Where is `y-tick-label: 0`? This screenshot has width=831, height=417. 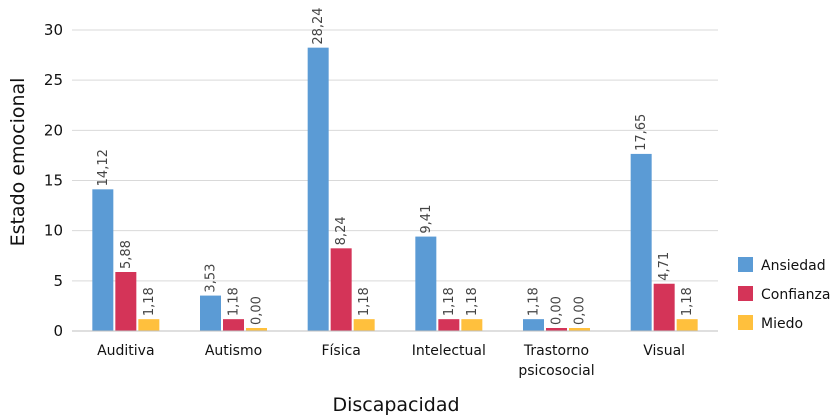
y-tick-label: 0 is located at coordinates (58, 331).